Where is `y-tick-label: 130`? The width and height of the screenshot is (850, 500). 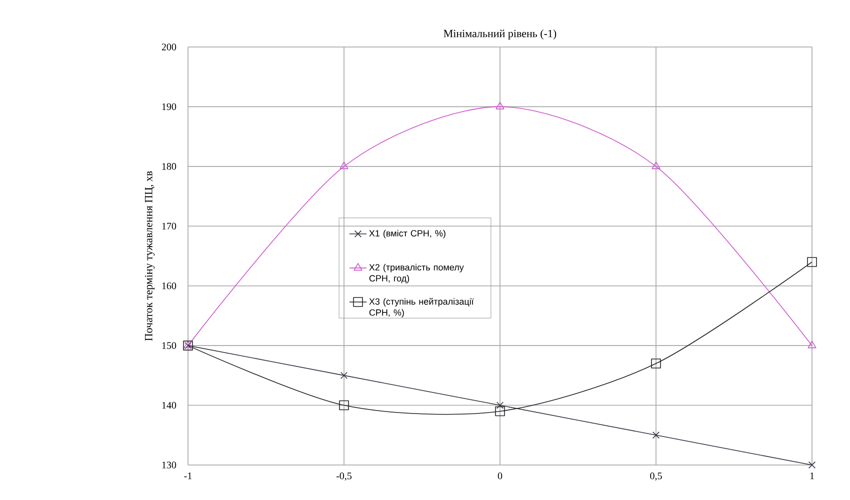 y-tick-label: 130 is located at coordinates (169, 465).